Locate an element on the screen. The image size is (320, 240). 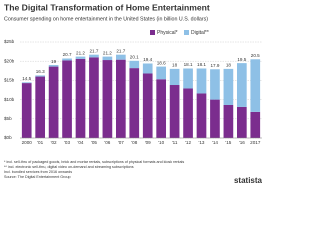
source: Source: The Digital Entertainment Group is located at coordinates (37, 177).